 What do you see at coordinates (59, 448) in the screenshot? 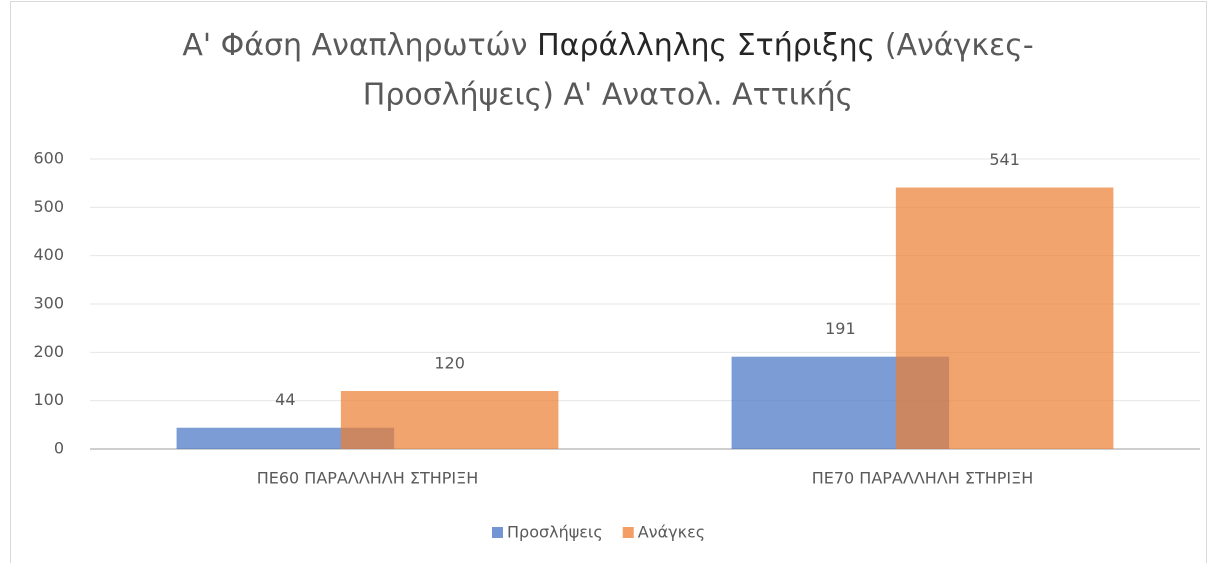
I see `y-tick-label: 0` at bounding box center [59, 448].